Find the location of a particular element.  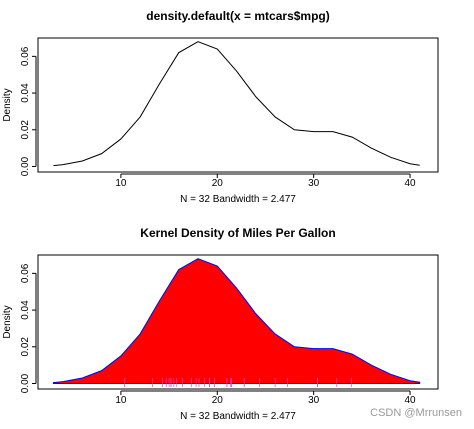

watermark: CSDN @Mrrunsen is located at coordinates (416, 413).